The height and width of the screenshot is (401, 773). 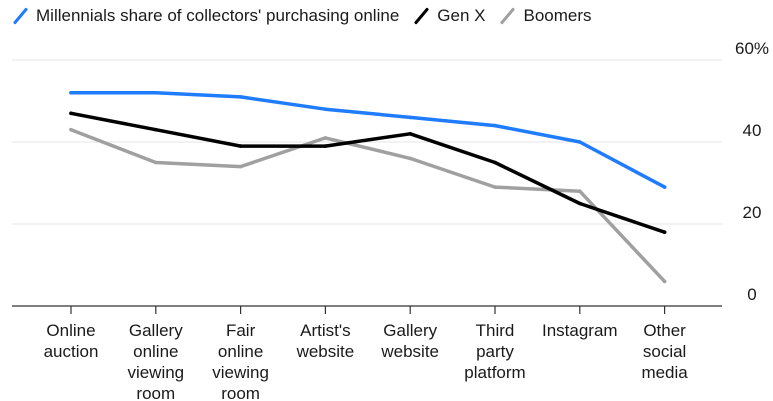 I want to click on x-tick-label: Gallery online viewing room, so click(x=155, y=361).